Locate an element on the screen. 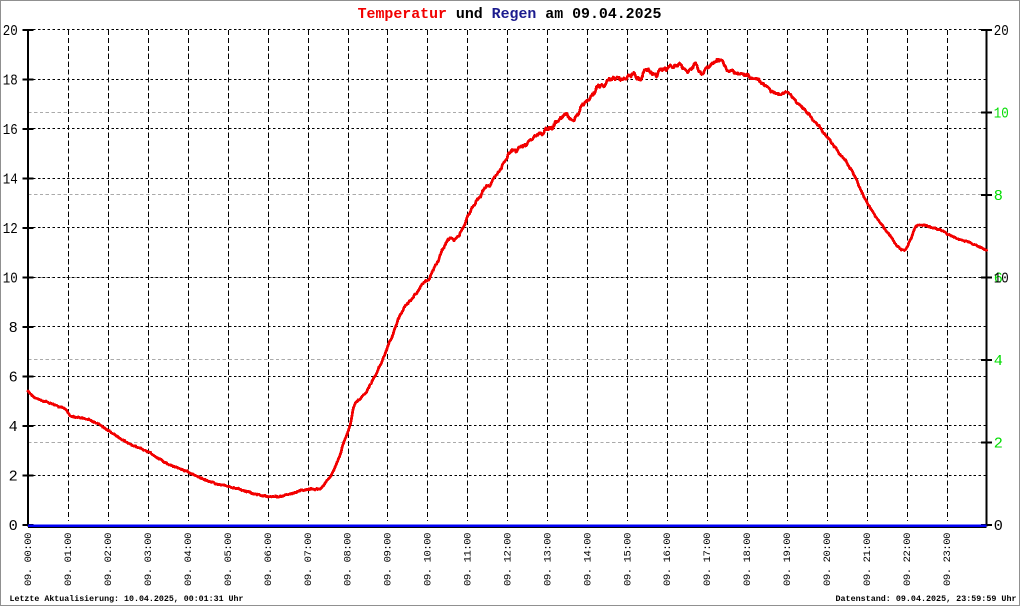  svg-text: 09. 23:00 is located at coordinates (948, 560).